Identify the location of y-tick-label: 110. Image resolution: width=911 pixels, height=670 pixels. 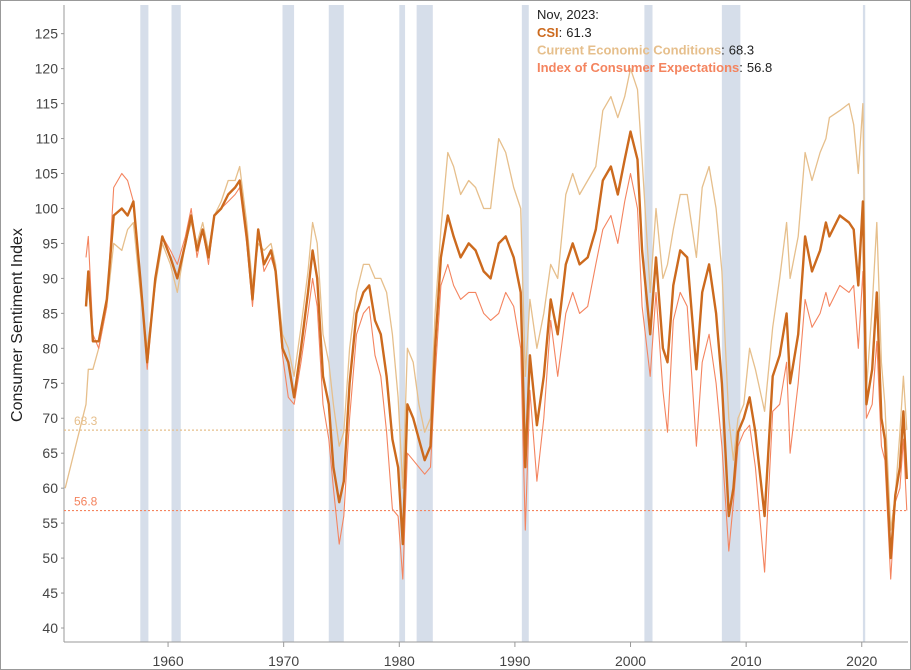
(47, 139).